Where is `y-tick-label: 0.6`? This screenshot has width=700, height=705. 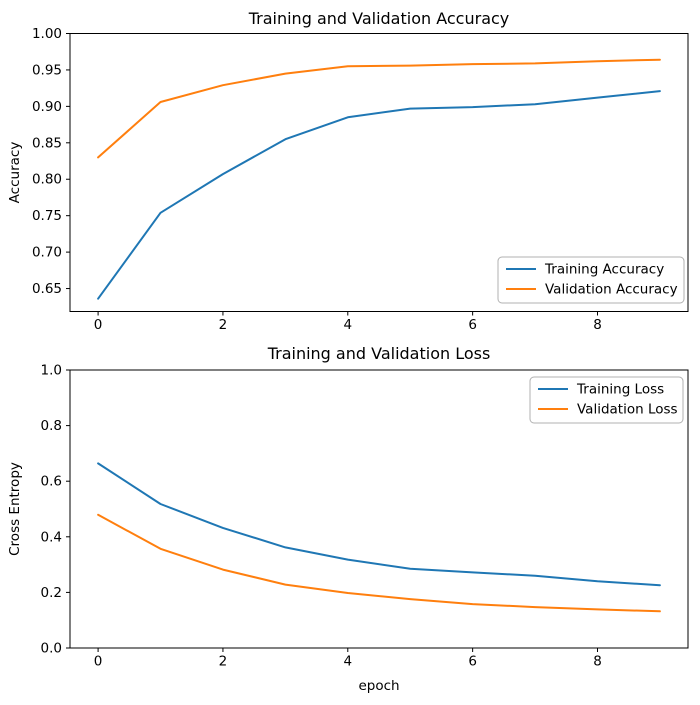 y-tick-label: 0.6 is located at coordinates (51, 482).